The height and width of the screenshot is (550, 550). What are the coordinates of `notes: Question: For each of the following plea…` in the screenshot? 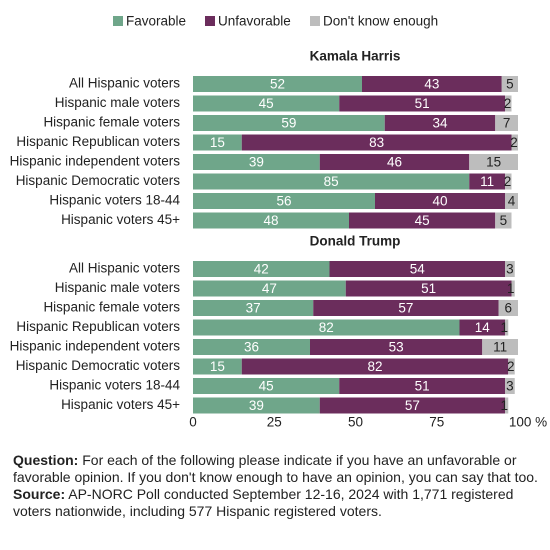 It's located at (278, 486).